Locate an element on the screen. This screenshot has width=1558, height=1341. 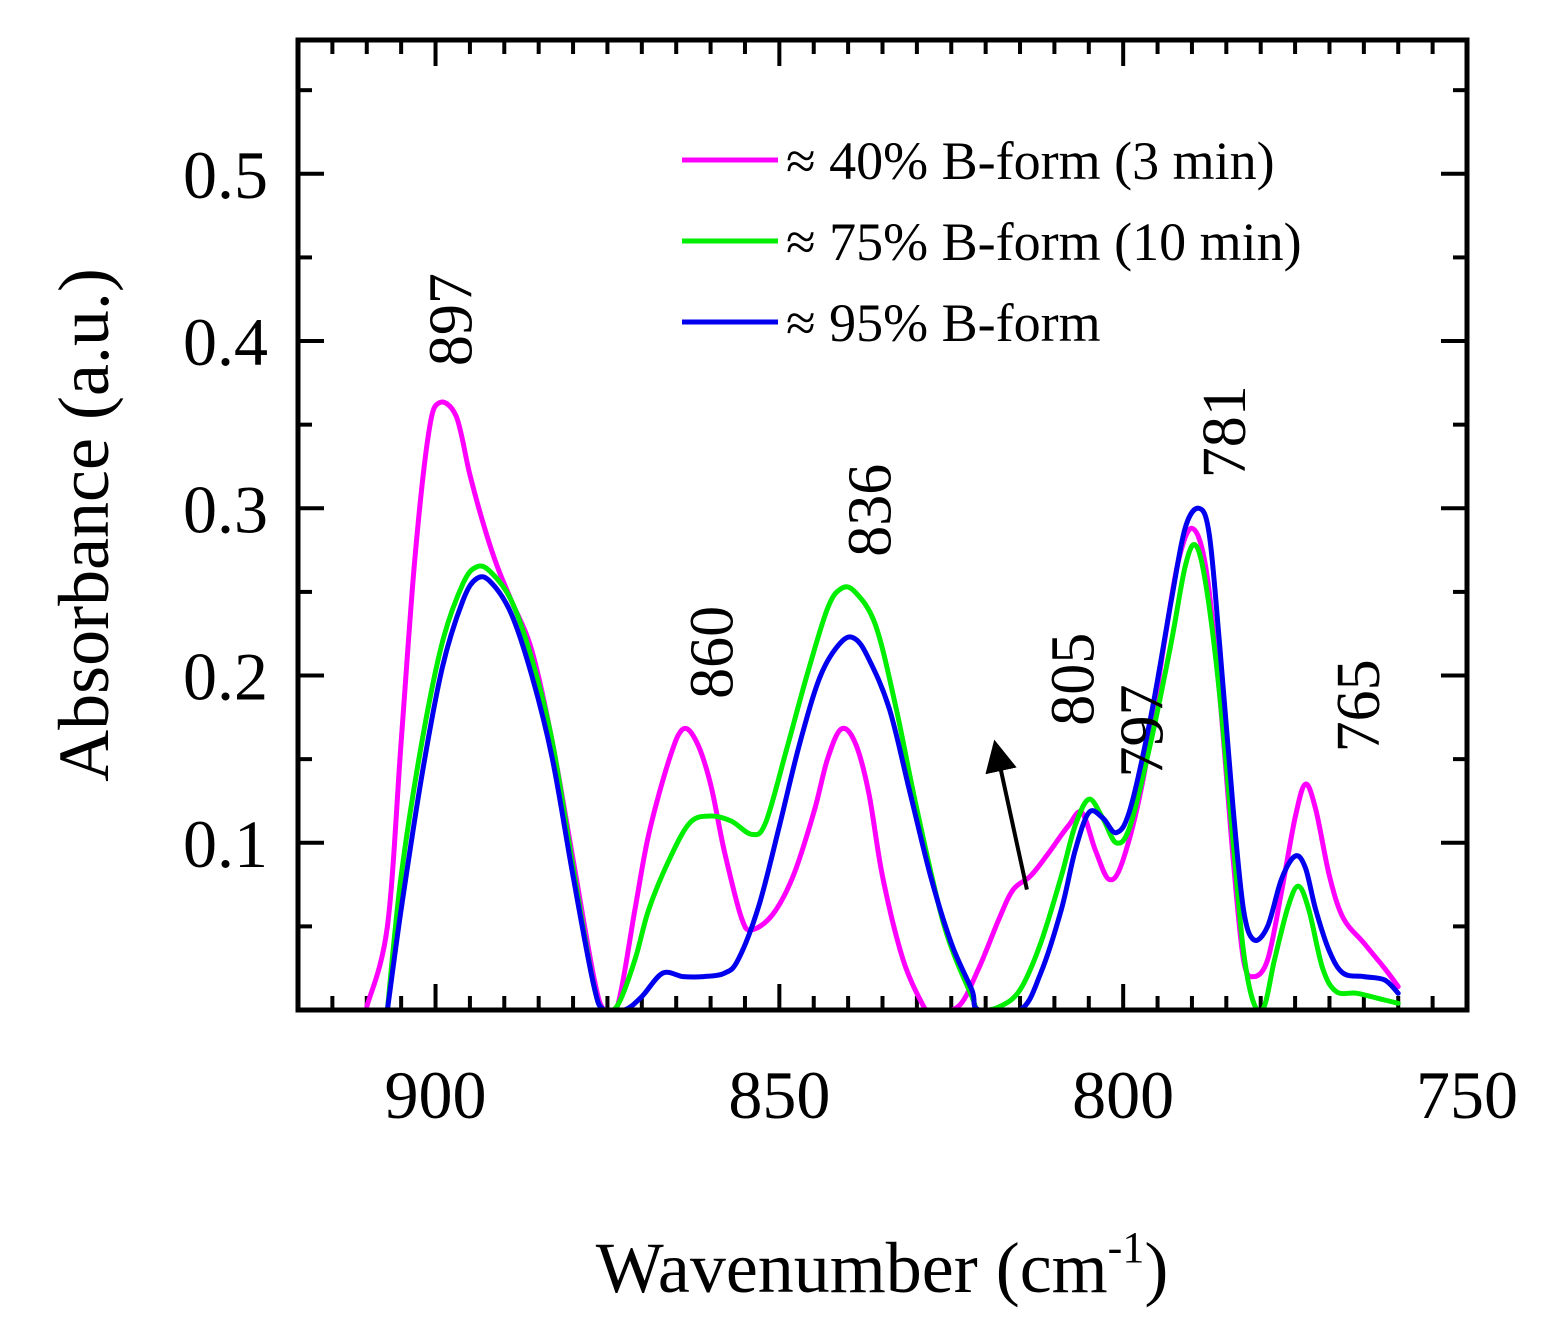
x-tick-label-750: 750 is located at coordinates (1467, 1095).